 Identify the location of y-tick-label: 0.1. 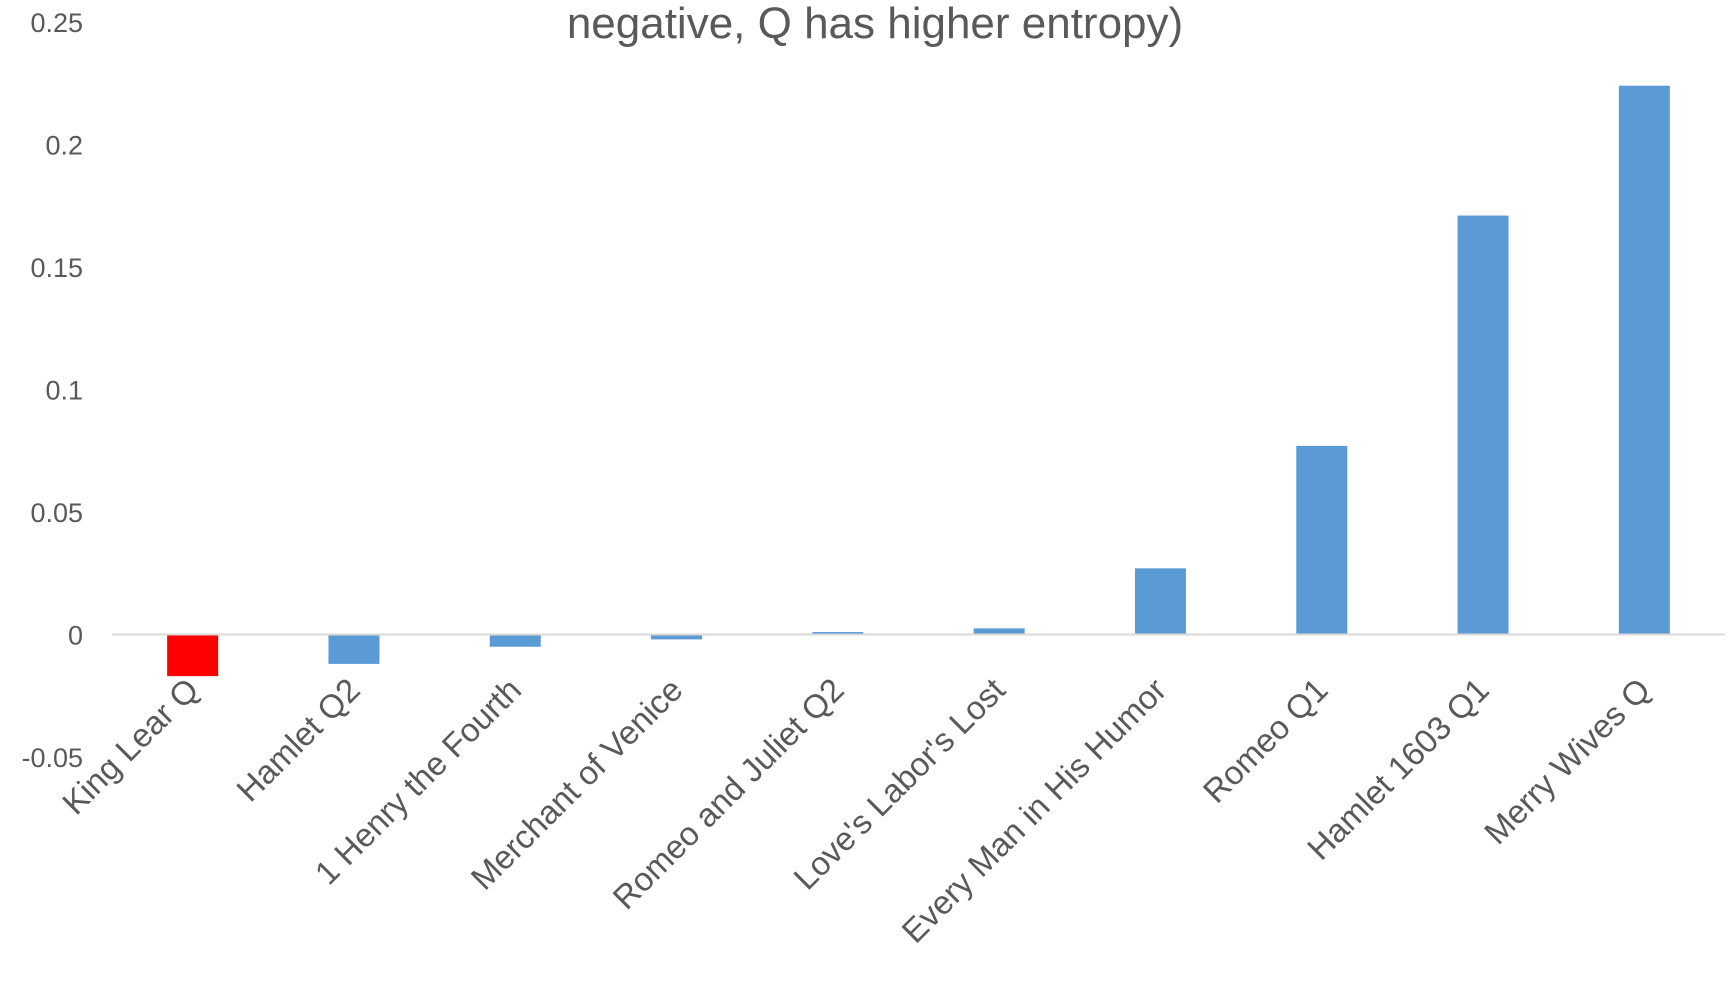
(64, 391).